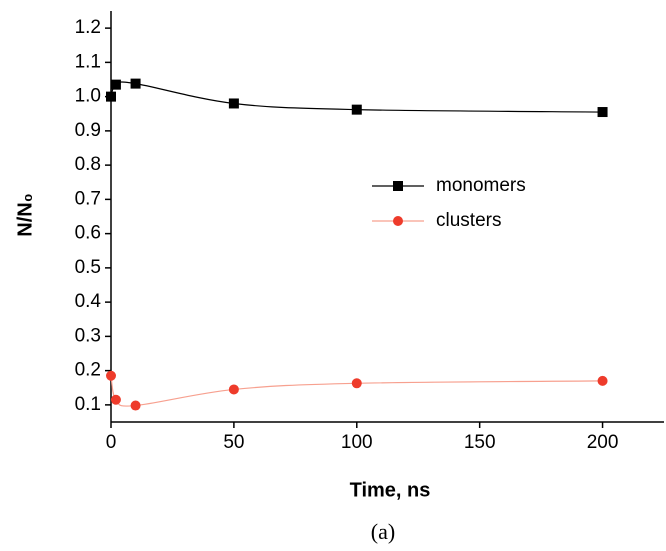  What do you see at coordinates (88, 301) in the screenshot?
I see `y-tick-label: 0.4` at bounding box center [88, 301].